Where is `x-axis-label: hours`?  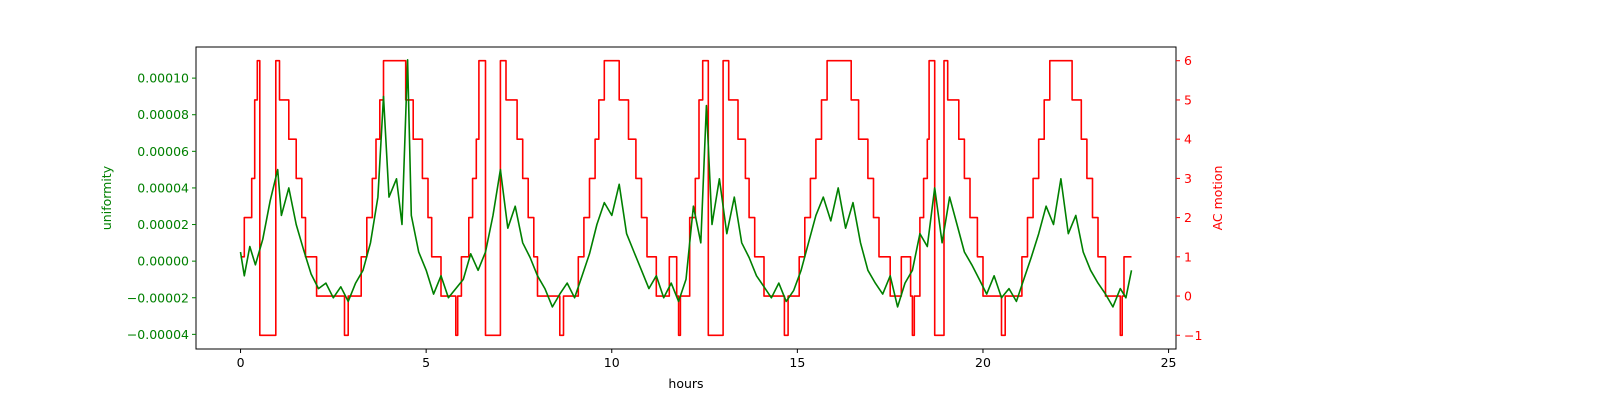
x-axis-label: hours is located at coordinates (685, 383).